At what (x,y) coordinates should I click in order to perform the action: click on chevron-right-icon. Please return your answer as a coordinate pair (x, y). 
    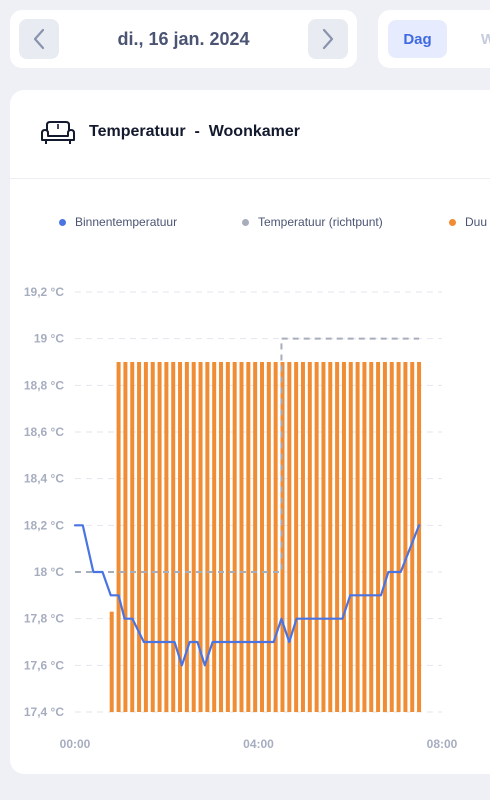
    Looking at the image, I should click on (328, 39).